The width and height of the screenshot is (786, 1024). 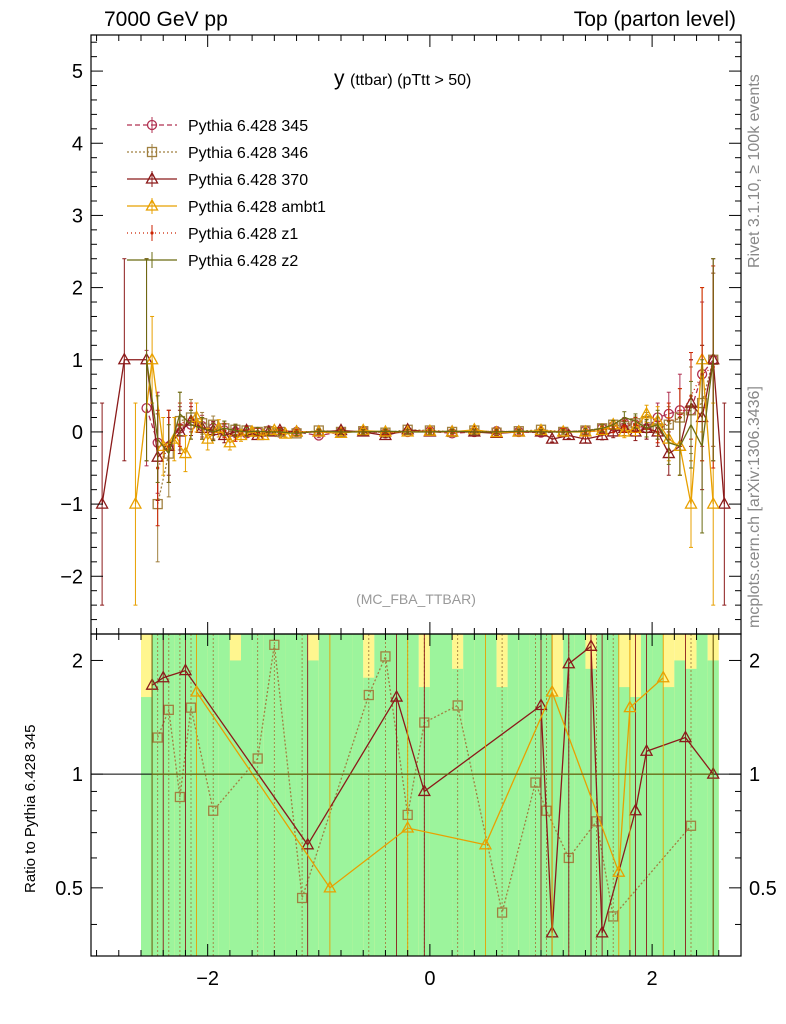 I want to click on rivet-version-label: Rivet 3.1.10, ≥ 100k events, so click(x=754, y=171).